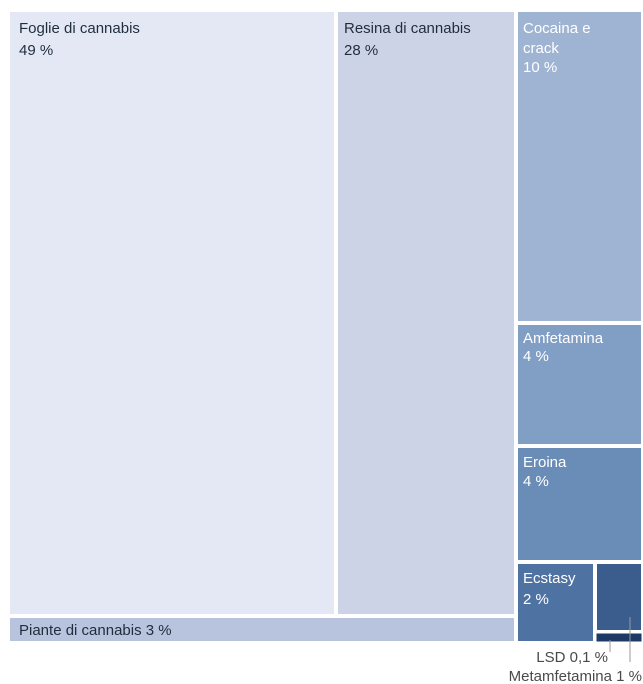 This screenshot has width=643, height=684. I want to click on tile-amfetamina, so click(579, 384).